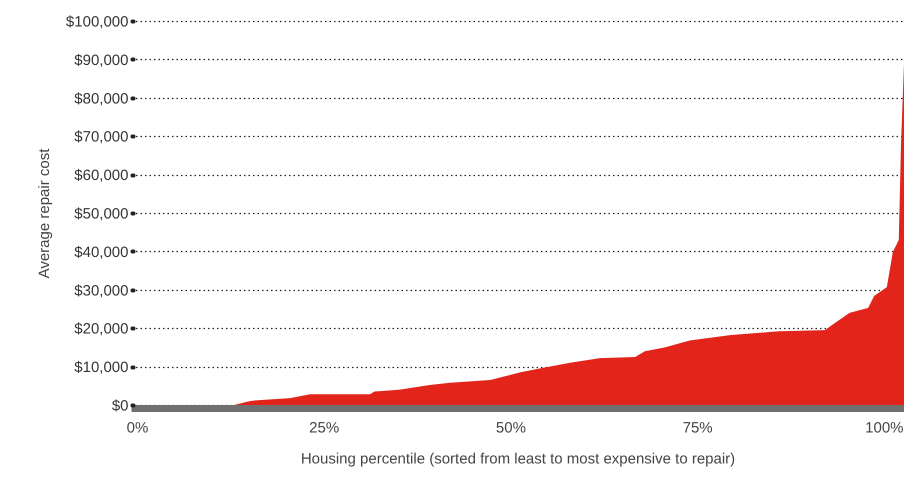 The image size is (904, 482). I want to click on y-tick-label: $80,000, so click(101, 99).